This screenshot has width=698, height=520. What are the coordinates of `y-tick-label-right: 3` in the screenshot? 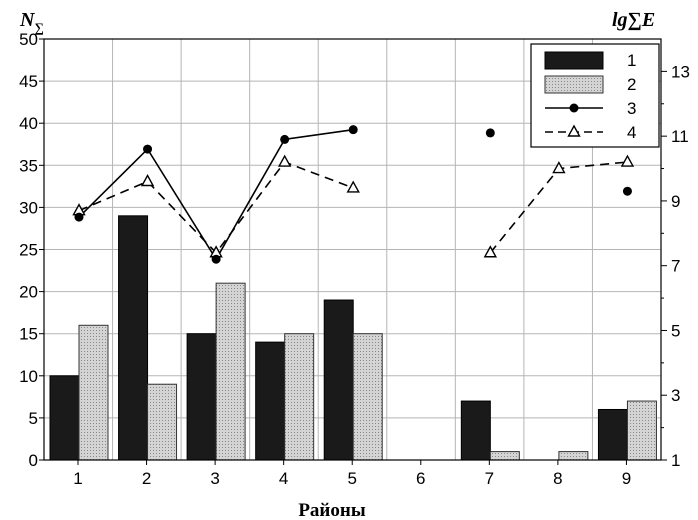 It's located at (675, 395).